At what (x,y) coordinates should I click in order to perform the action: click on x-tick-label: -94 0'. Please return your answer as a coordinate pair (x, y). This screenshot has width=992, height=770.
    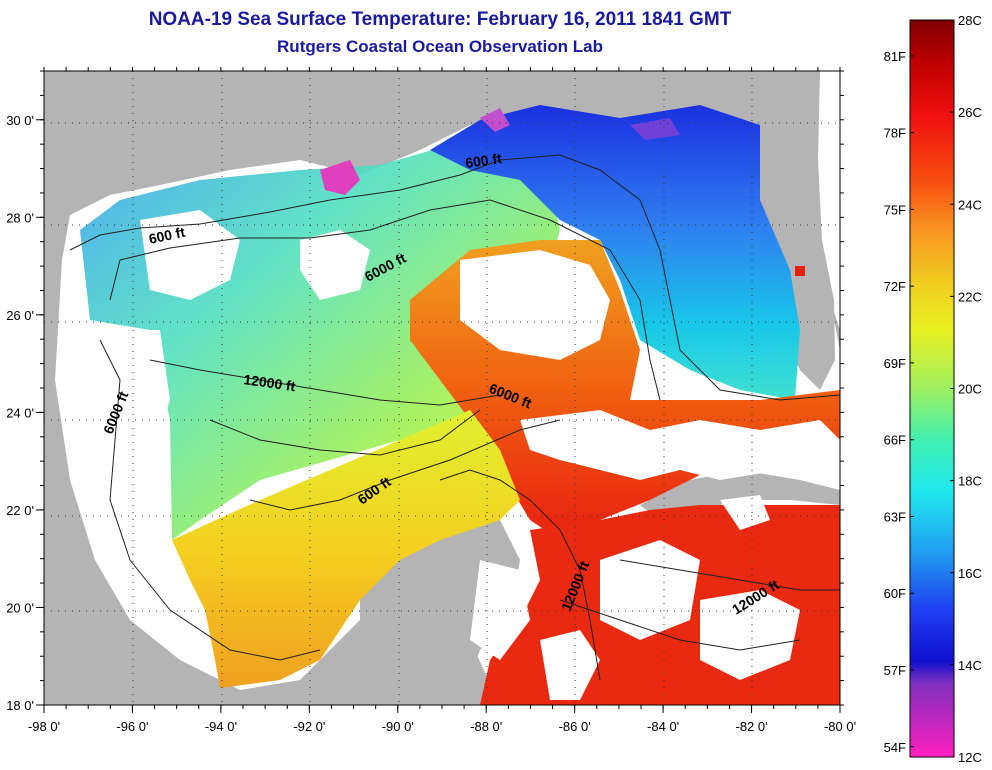
    Looking at the image, I should click on (221, 726).